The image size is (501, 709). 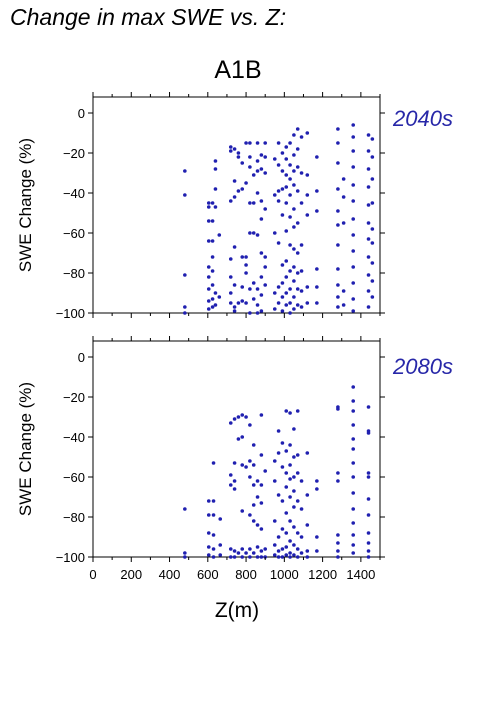 What do you see at coordinates (232, 574) in the screenshot?
I see `x-axis-ticks: 0 200 400 600 800 1000 1200 1400` at bounding box center [232, 574].